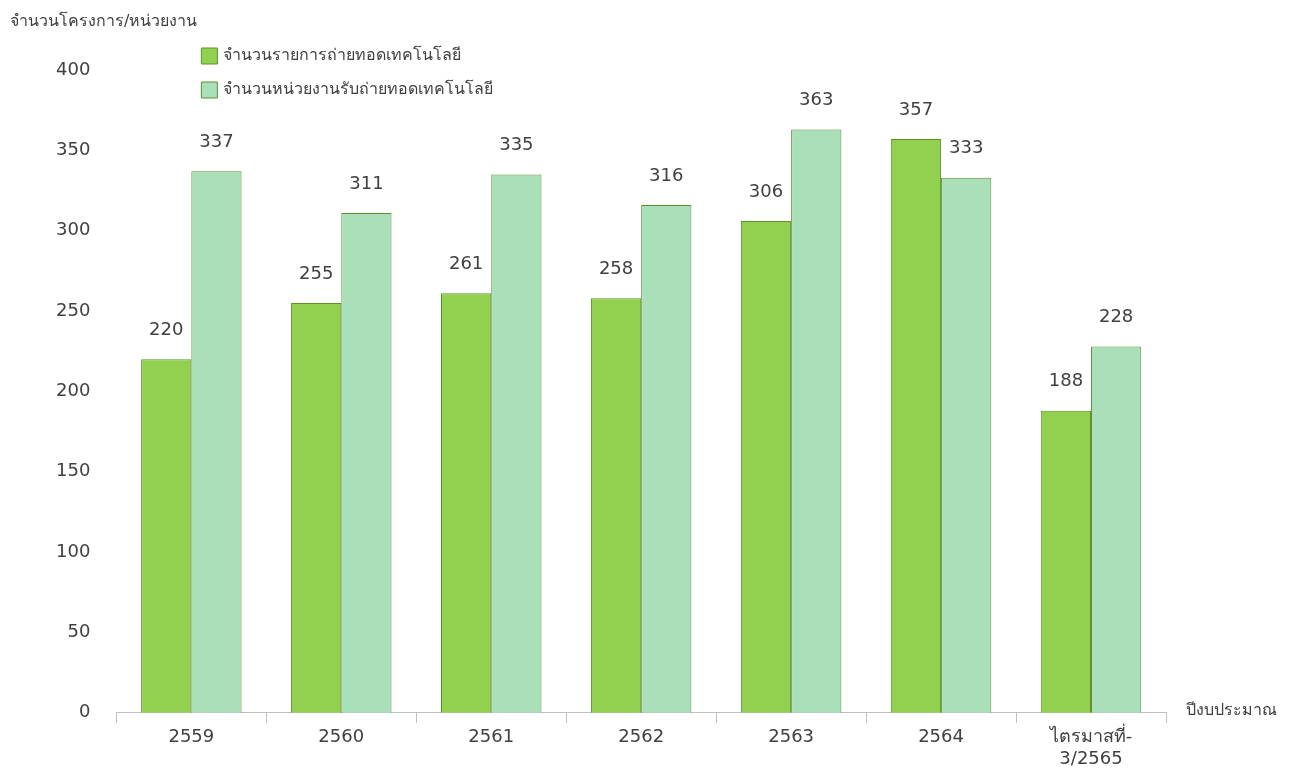 The image size is (1291, 780). I want to click on y-tick-label: 0, so click(84, 711).